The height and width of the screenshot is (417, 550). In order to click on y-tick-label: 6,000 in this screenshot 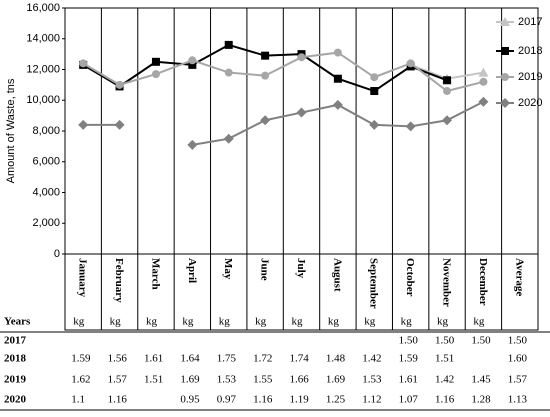, I will do `click(46, 162)`.